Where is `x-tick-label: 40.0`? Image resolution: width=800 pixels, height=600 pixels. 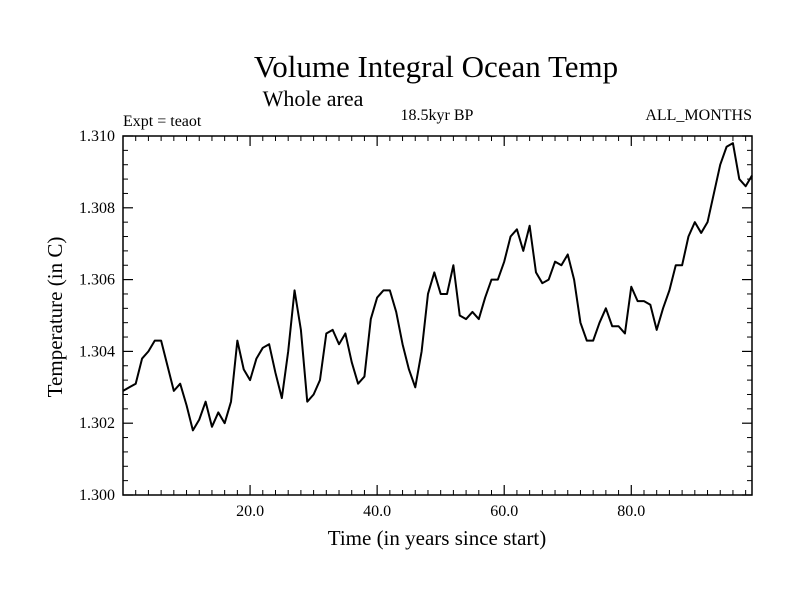 x-tick-label: 40.0 is located at coordinates (377, 511).